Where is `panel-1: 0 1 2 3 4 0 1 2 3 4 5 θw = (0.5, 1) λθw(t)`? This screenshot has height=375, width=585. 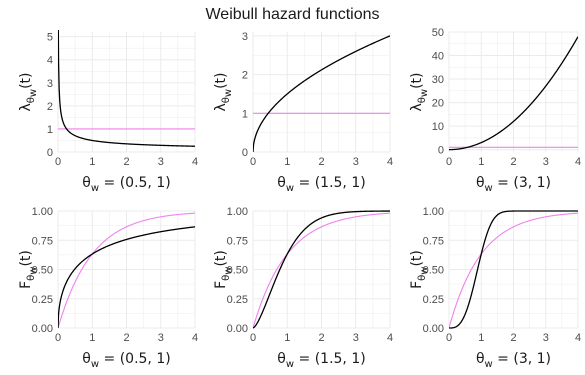
panel-1: 0 1 2 3 4 0 1 2 3 4 5 θw = (0.5, 1) λθw(t) is located at coordinates (108, 112).